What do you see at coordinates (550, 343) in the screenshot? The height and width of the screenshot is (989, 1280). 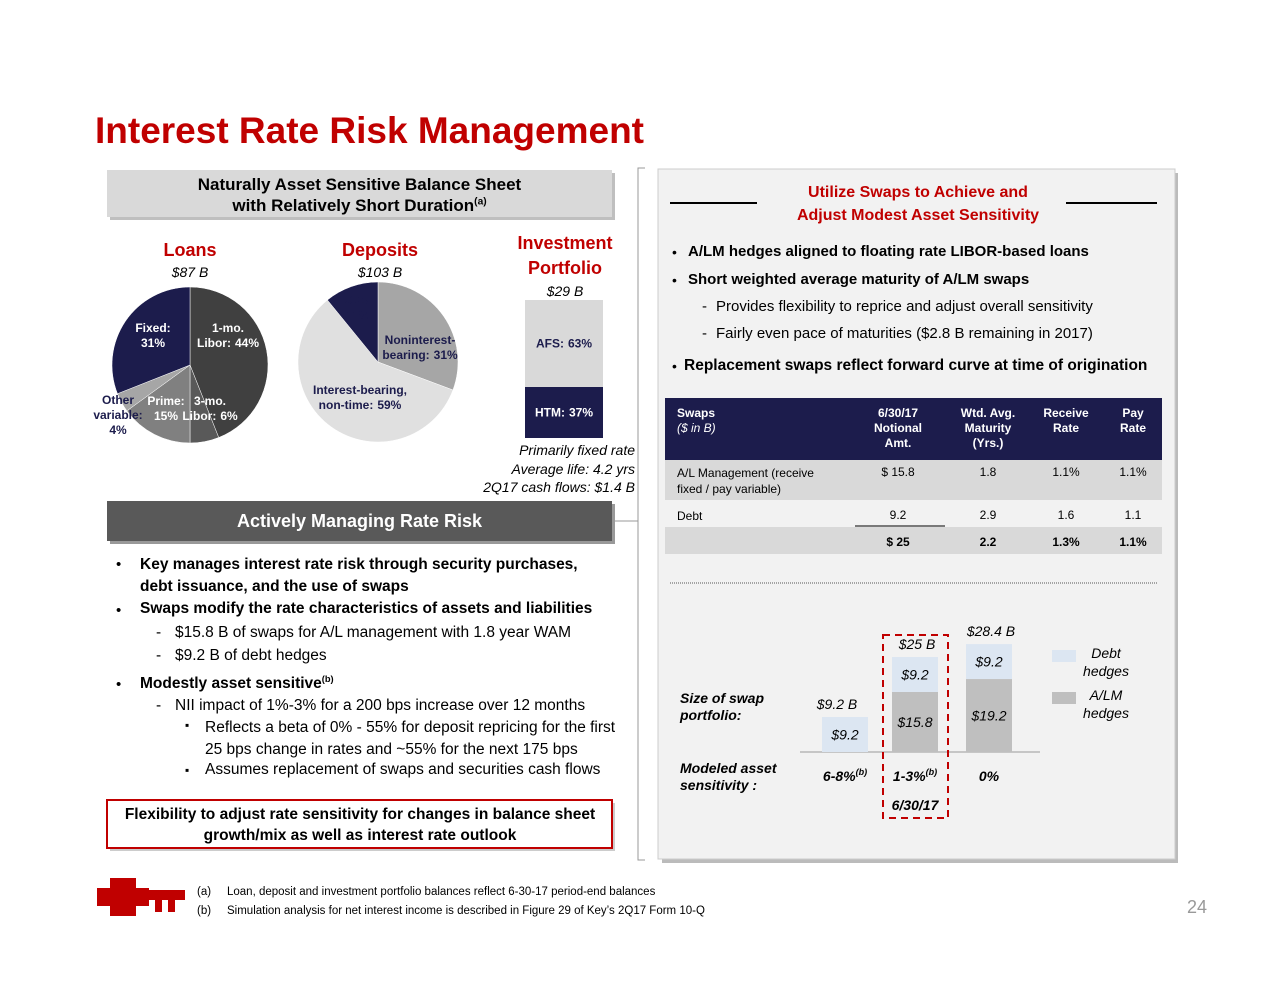 I see `segment-label-text: AFS:` at bounding box center [550, 343].